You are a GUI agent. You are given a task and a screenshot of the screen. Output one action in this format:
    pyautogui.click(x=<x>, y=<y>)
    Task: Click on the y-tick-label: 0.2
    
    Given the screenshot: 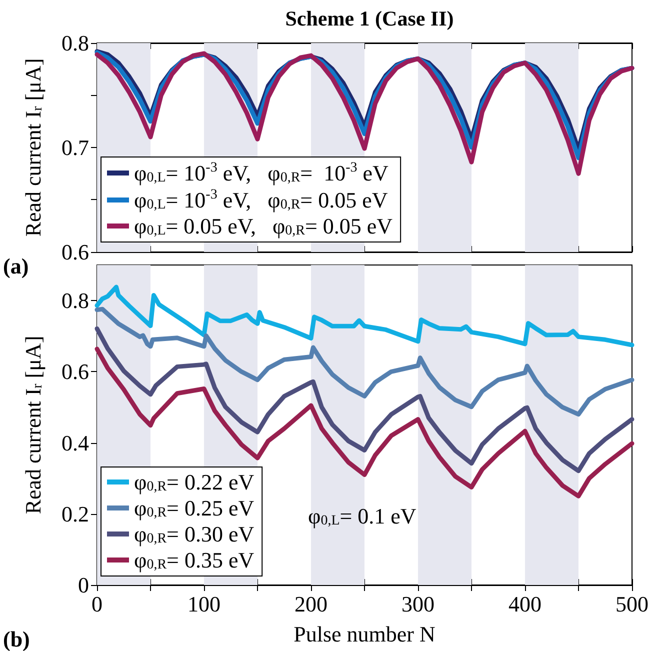 What is the action you would take?
    pyautogui.click(x=75, y=513)
    